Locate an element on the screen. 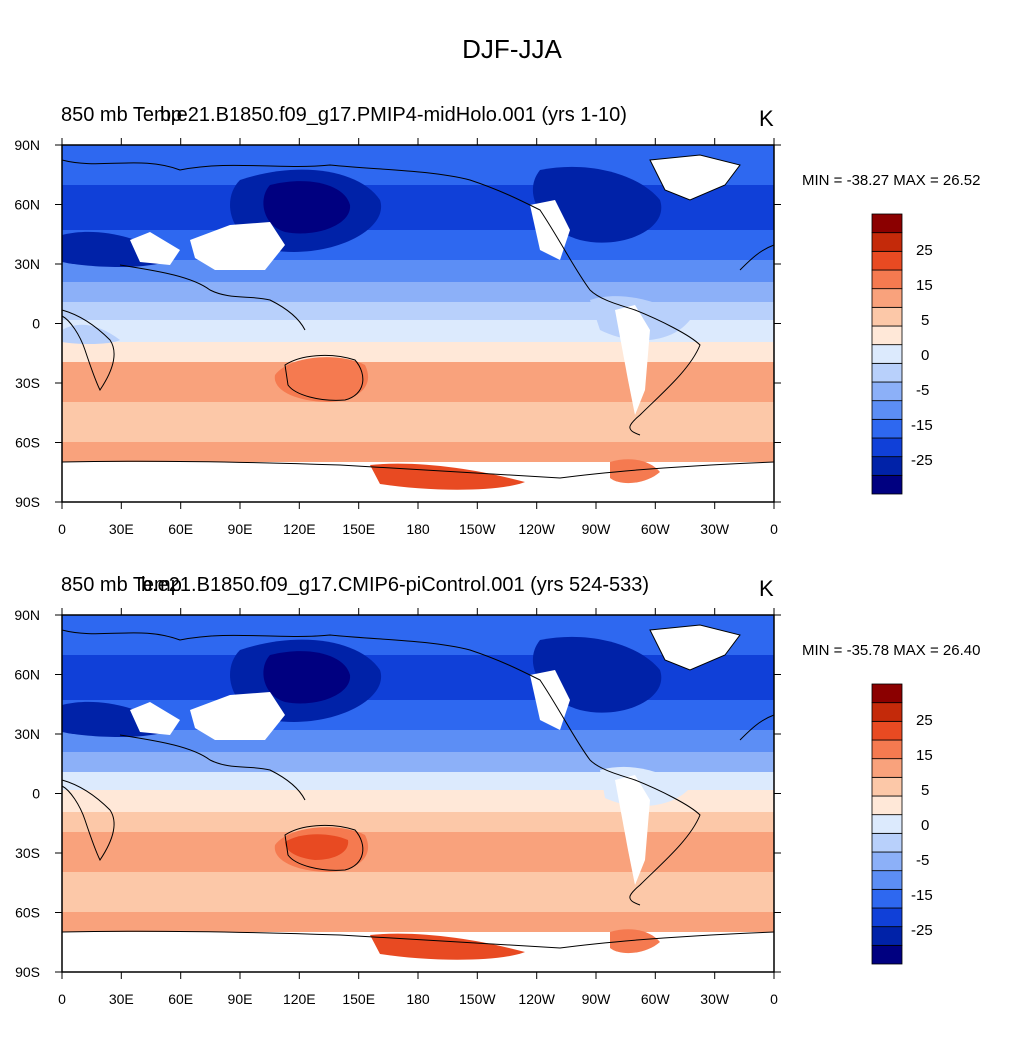 The image size is (1024, 1044). colorbar-label: 15 is located at coordinates (924, 285).